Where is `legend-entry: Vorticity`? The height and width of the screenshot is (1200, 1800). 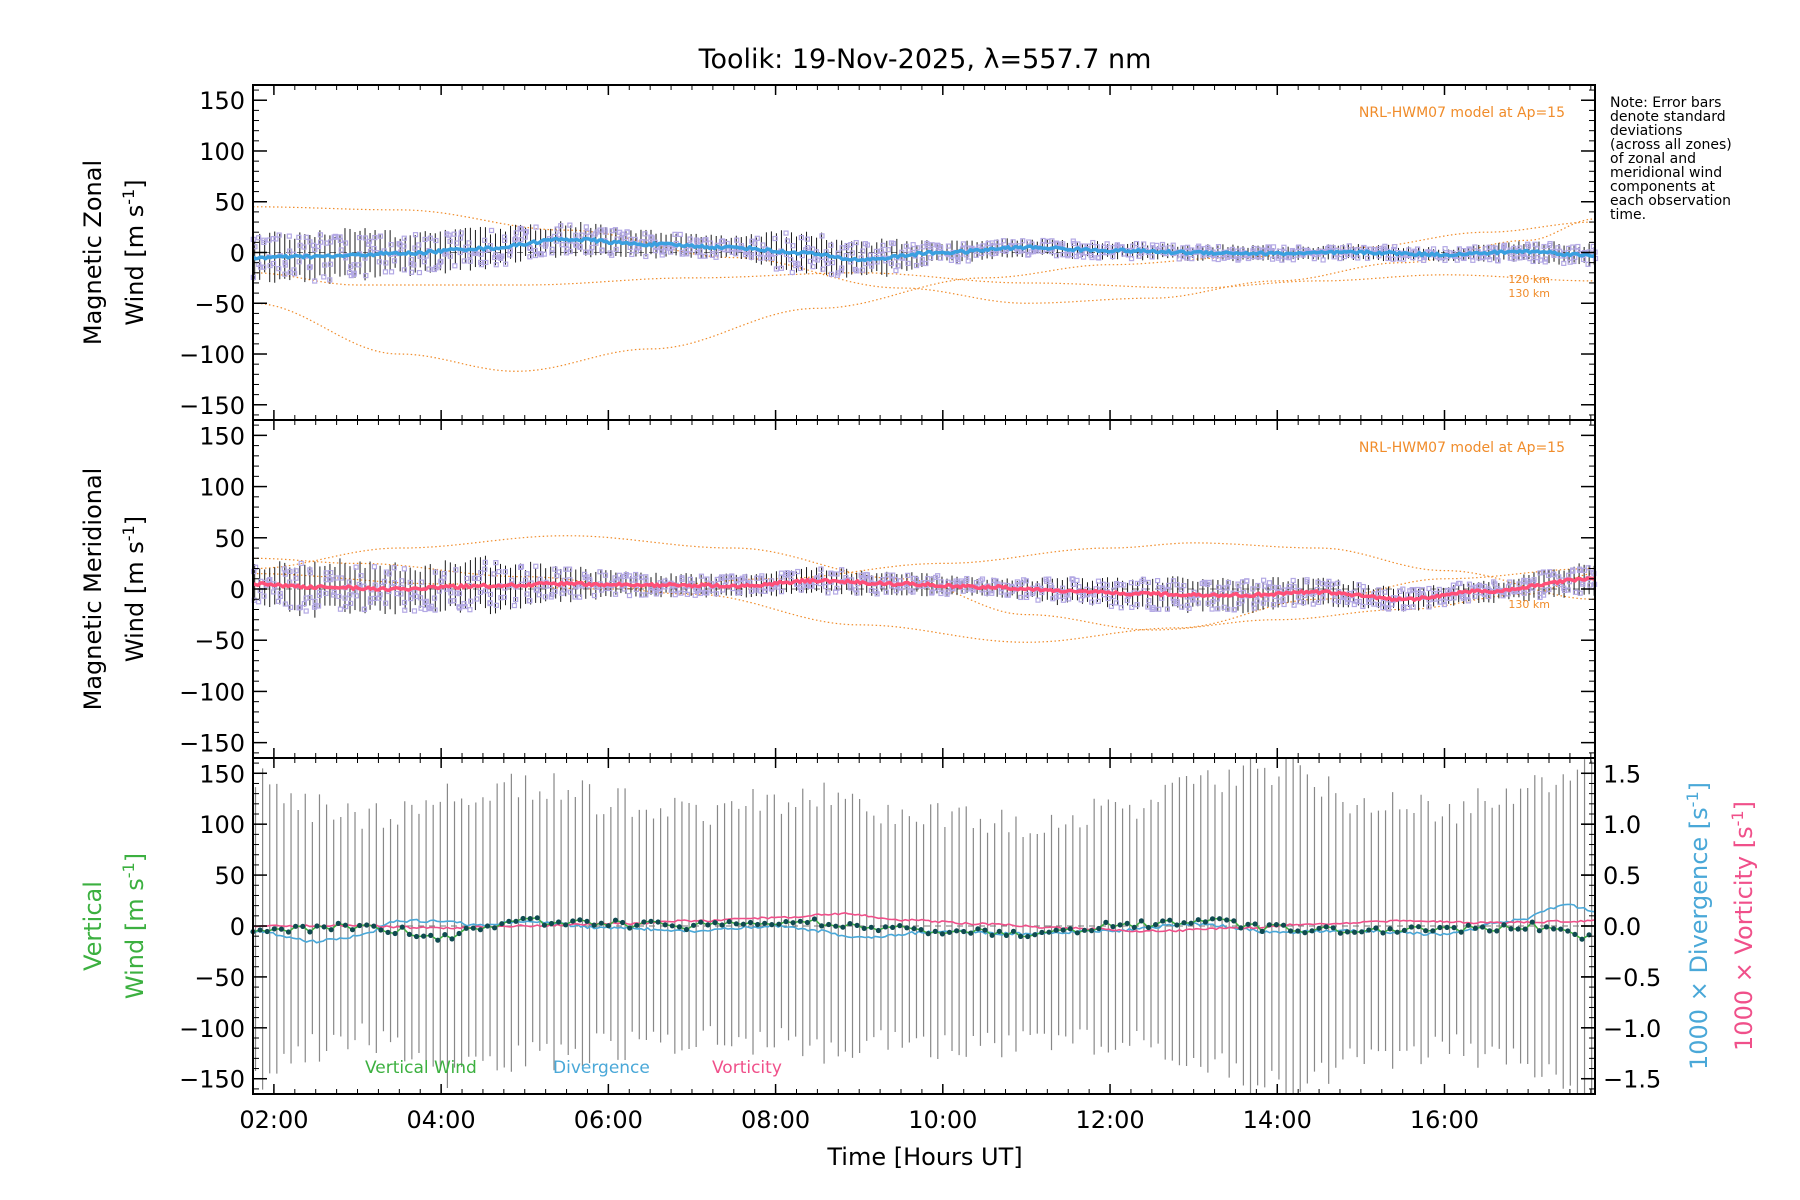 legend-entry: Vorticity is located at coordinates (747, 1068).